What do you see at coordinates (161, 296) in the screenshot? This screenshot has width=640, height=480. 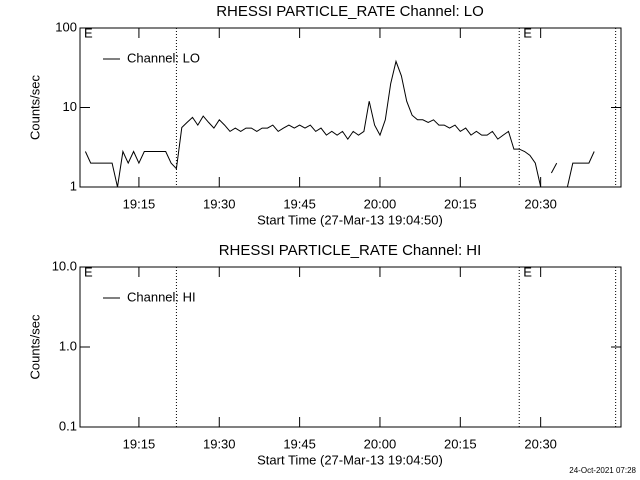 I see `legend-label: Channel: HI` at bounding box center [161, 296].